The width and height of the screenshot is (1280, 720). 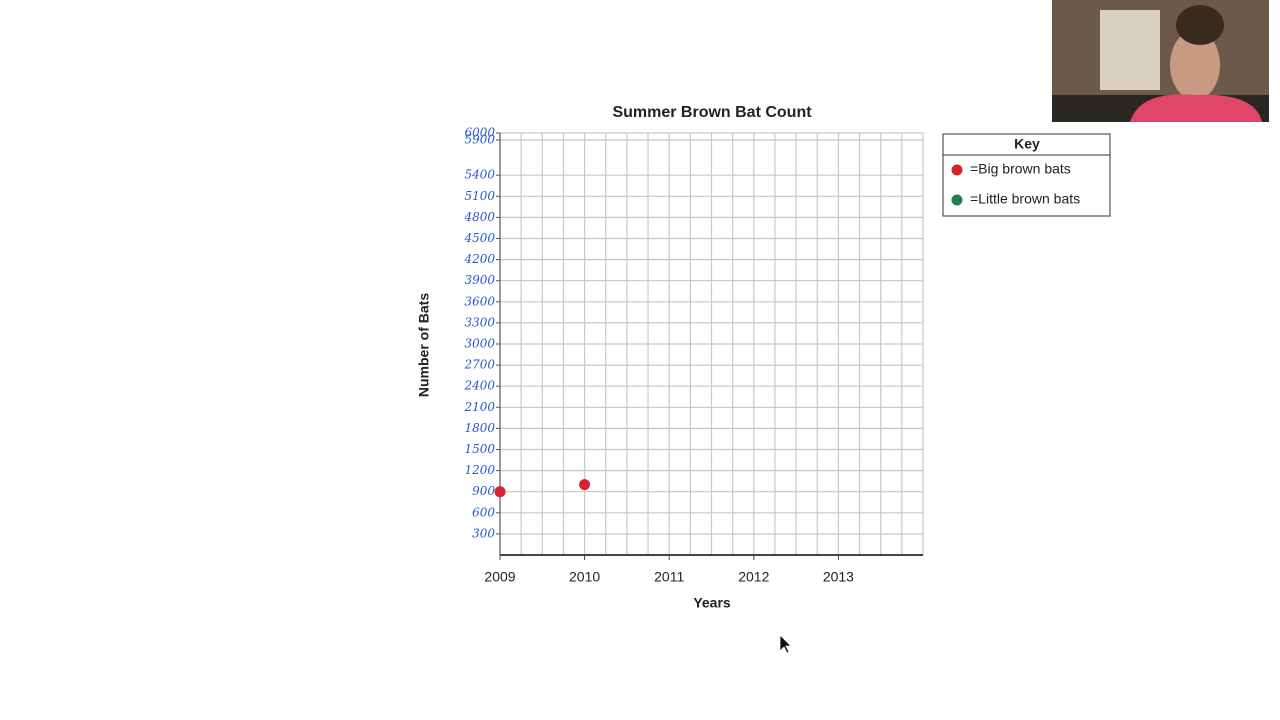 I want to click on webcam, so click(x=1160, y=61).